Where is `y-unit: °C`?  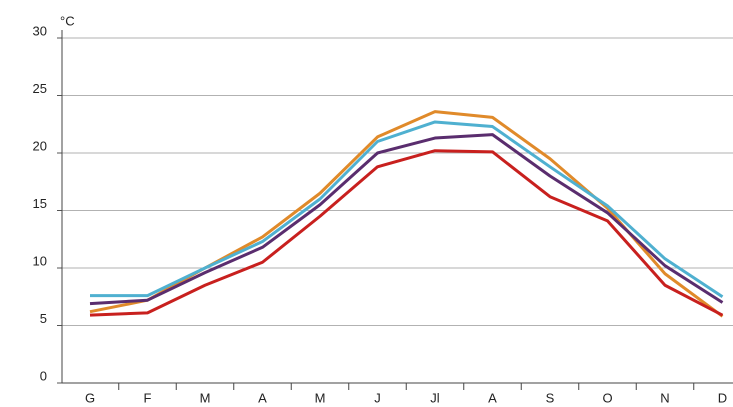 y-unit: °C is located at coordinates (67, 20).